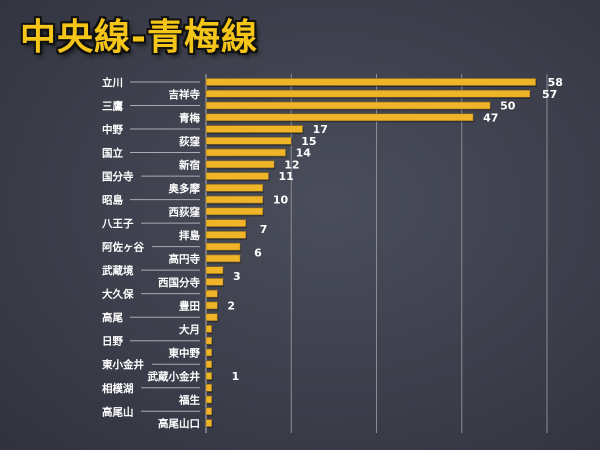 The image size is (600, 450). I want to click on data-label: 10, so click(281, 200).